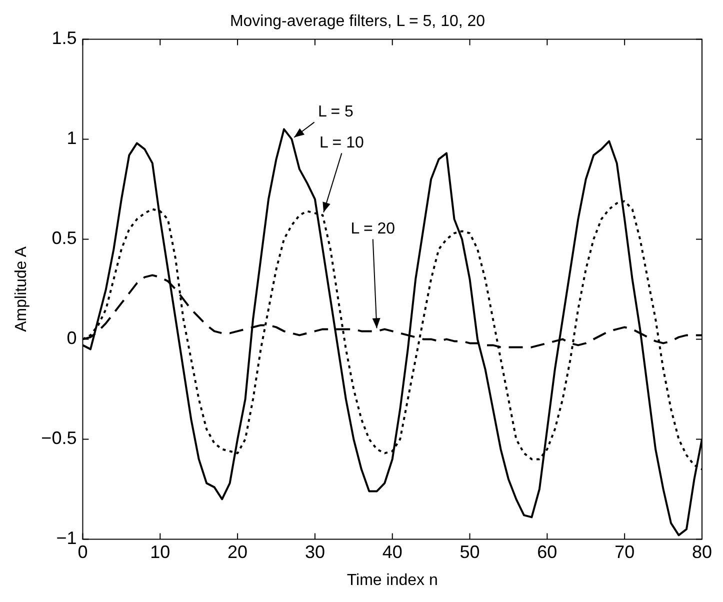 This screenshot has height=602, width=723. What do you see at coordinates (373, 229) in the screenshot?
I see `annotation: L = 20` at bounding box center [373, 229].